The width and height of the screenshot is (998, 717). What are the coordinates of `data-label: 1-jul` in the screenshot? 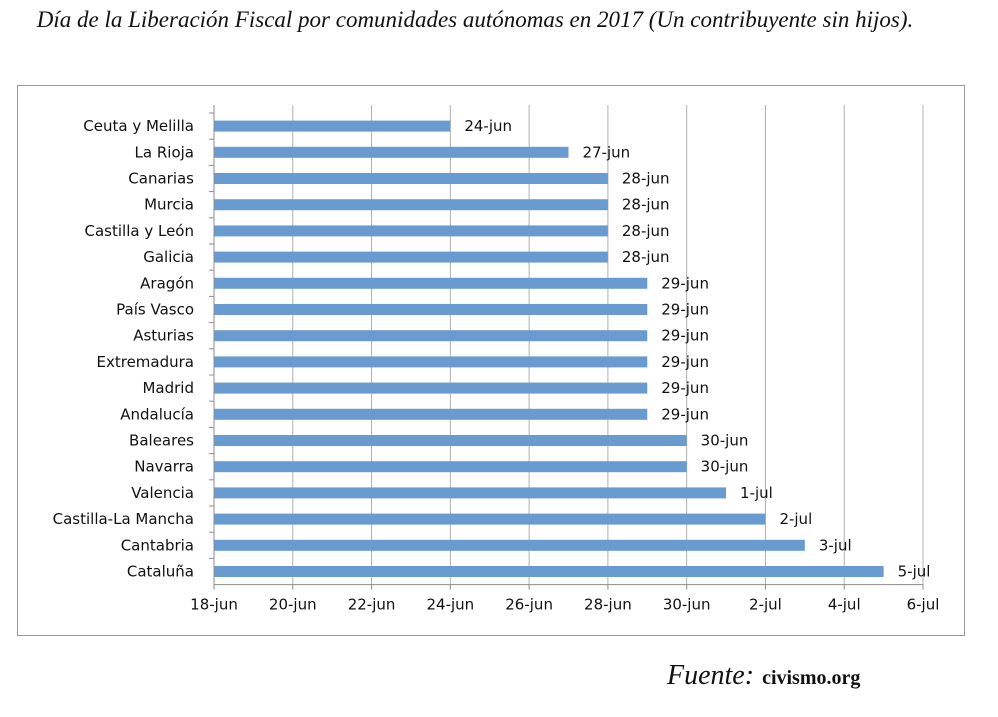 It's located at (756, 493).